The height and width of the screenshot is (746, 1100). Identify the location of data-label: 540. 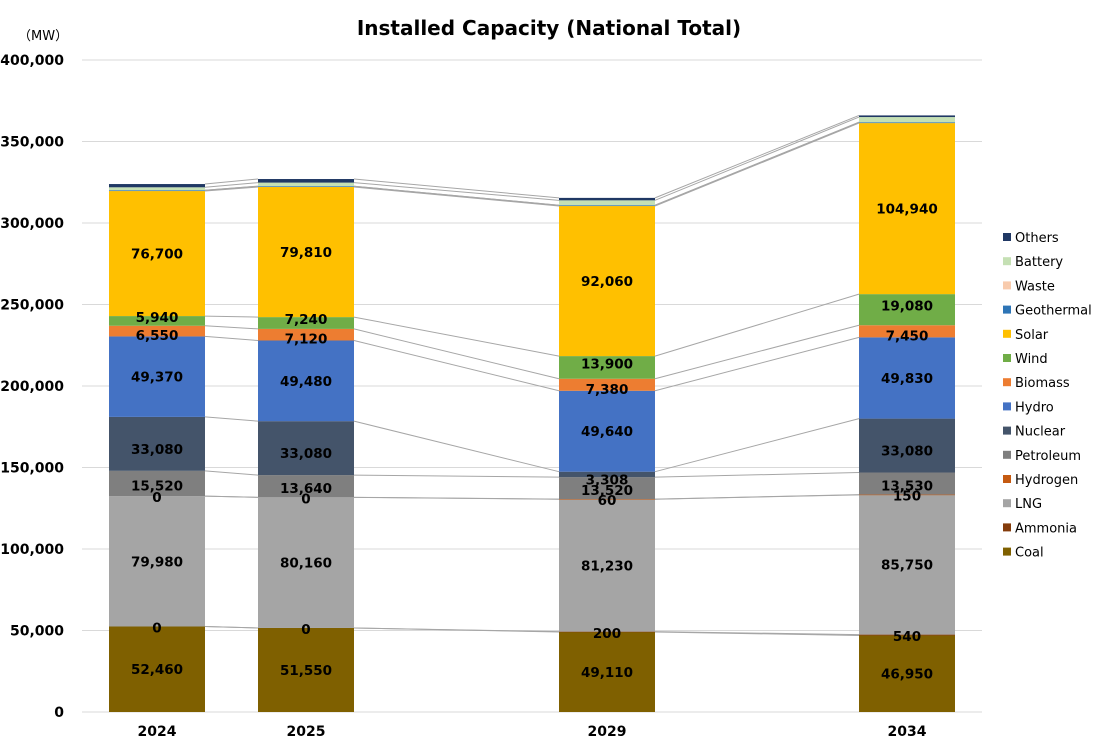
(907, 637).